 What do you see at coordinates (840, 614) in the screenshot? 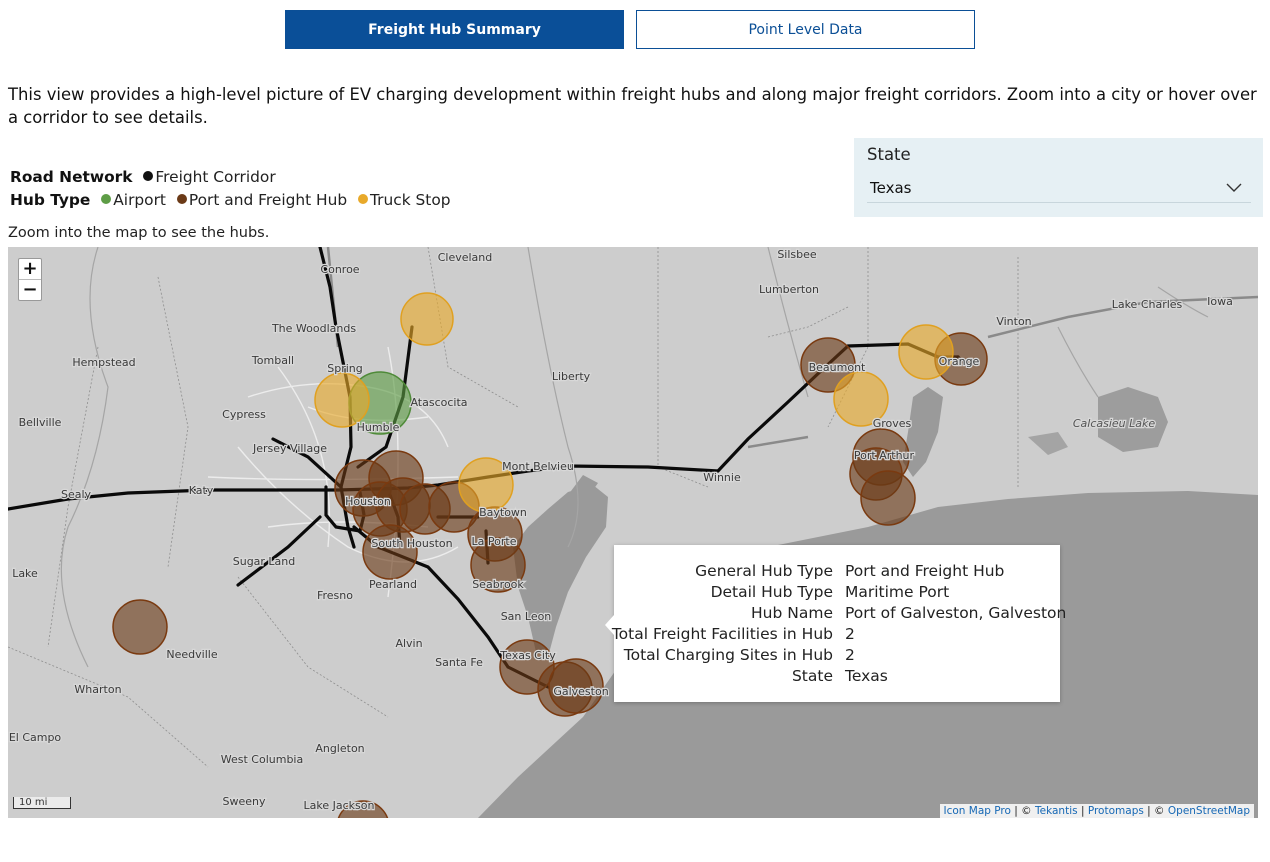
I see `tooltip-row: Hub Name Port of Galveston, Galveston` at bounding box center [840, 614].